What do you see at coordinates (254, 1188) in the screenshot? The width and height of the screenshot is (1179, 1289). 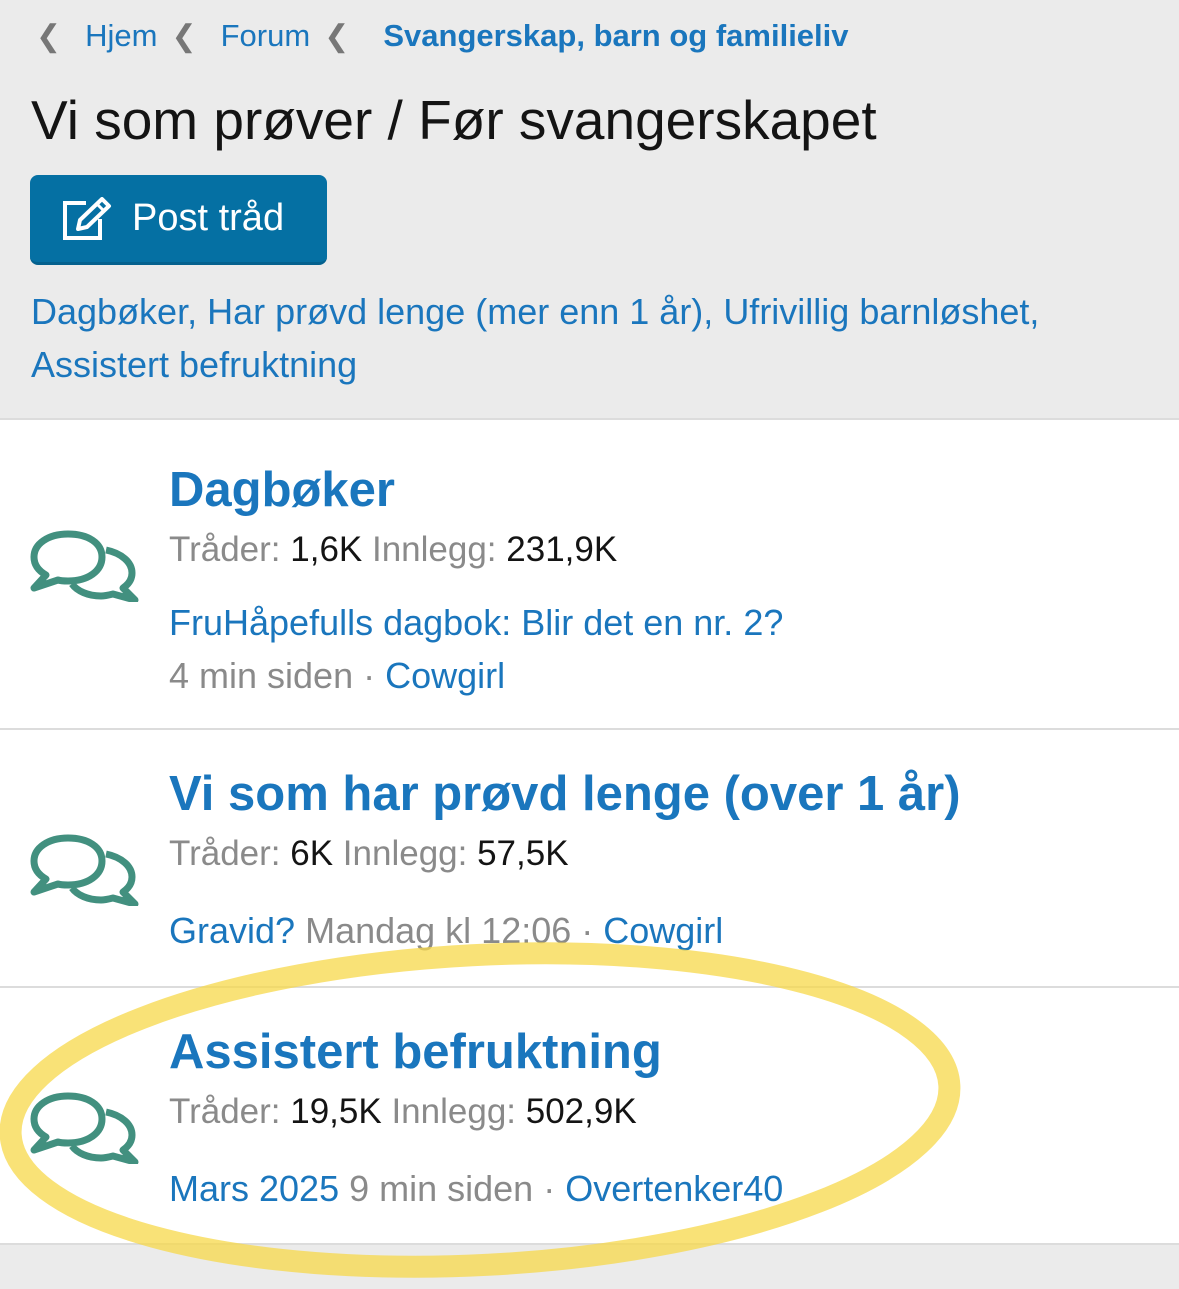 I see `last-post-title: Mars 2025` at bounding box center [254, 1188].